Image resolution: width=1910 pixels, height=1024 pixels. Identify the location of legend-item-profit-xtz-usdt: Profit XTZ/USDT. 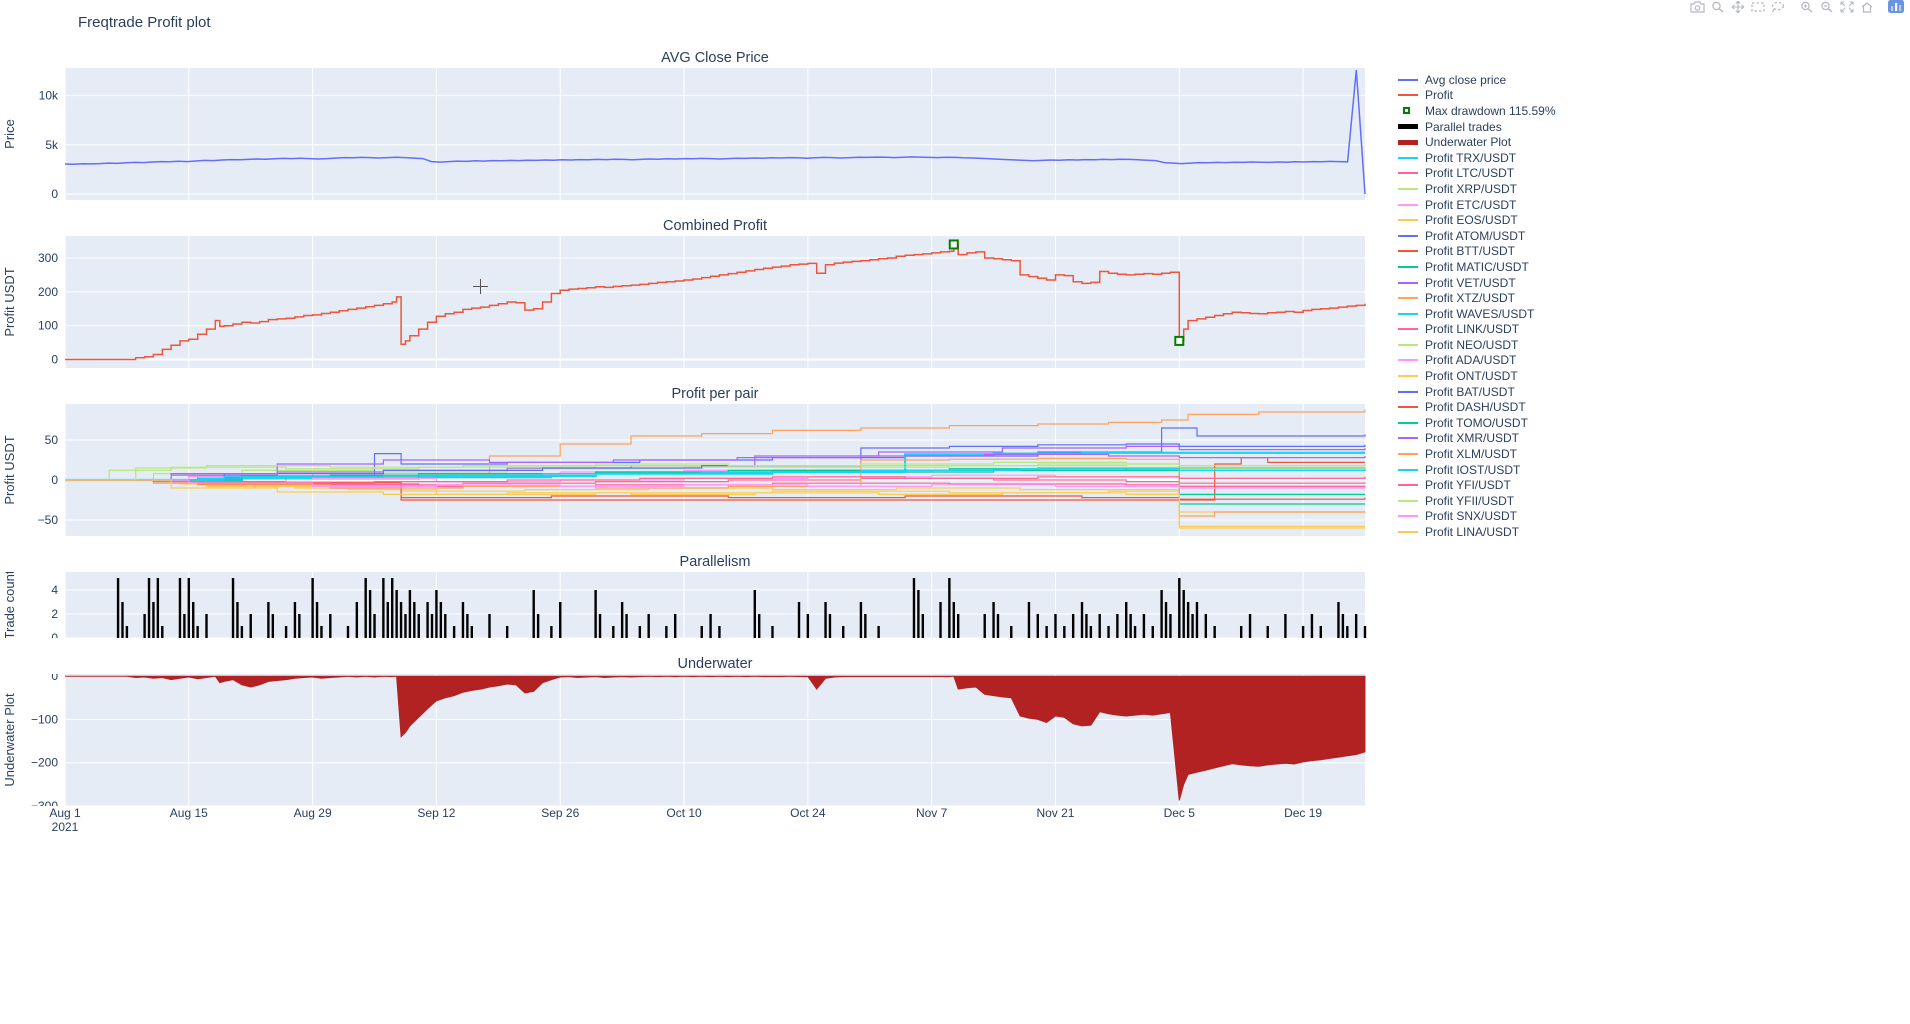
(1477, 298).